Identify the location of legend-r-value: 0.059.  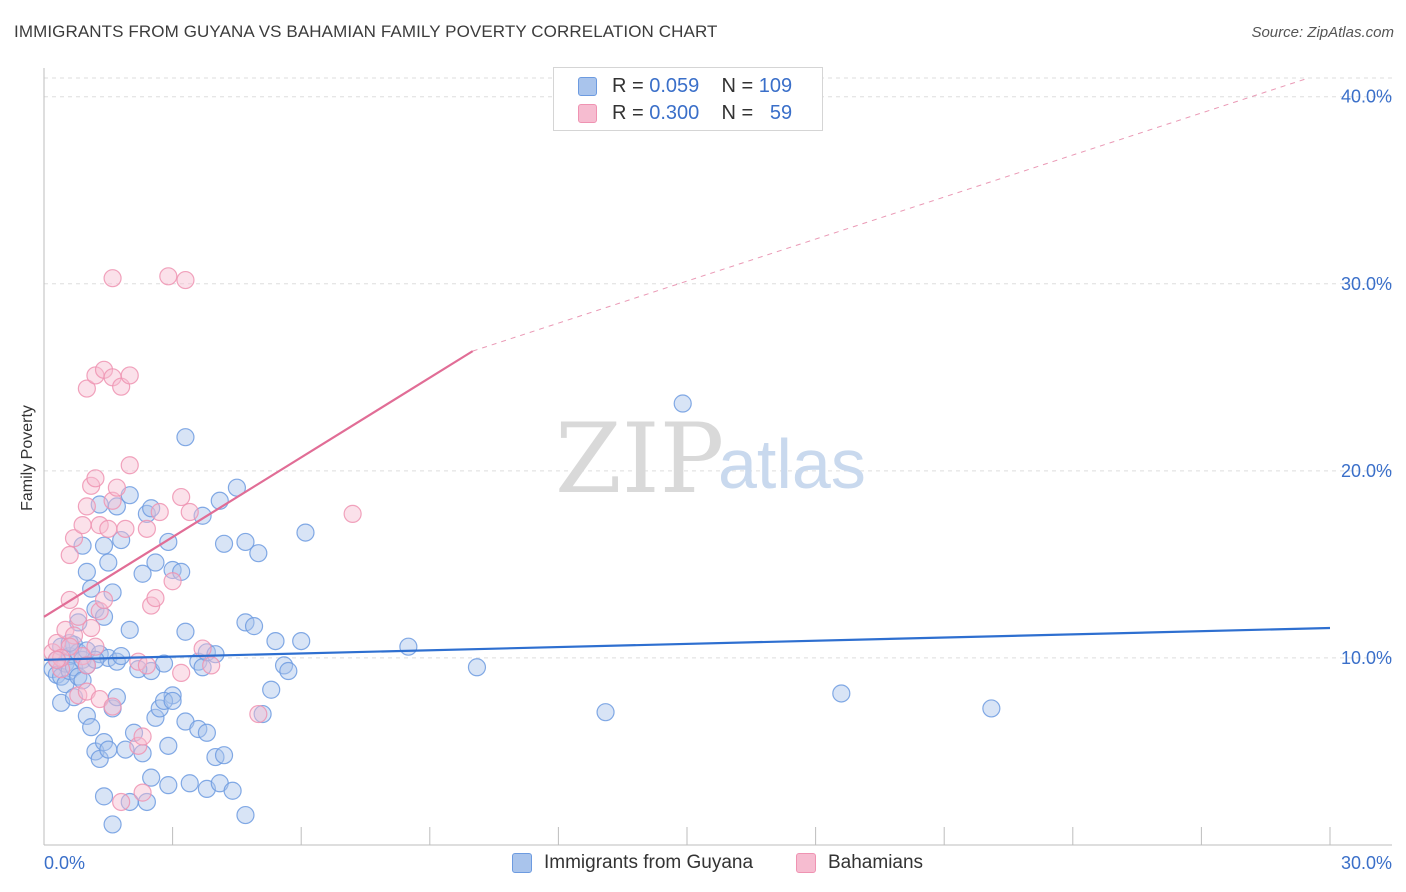
(674, 86).